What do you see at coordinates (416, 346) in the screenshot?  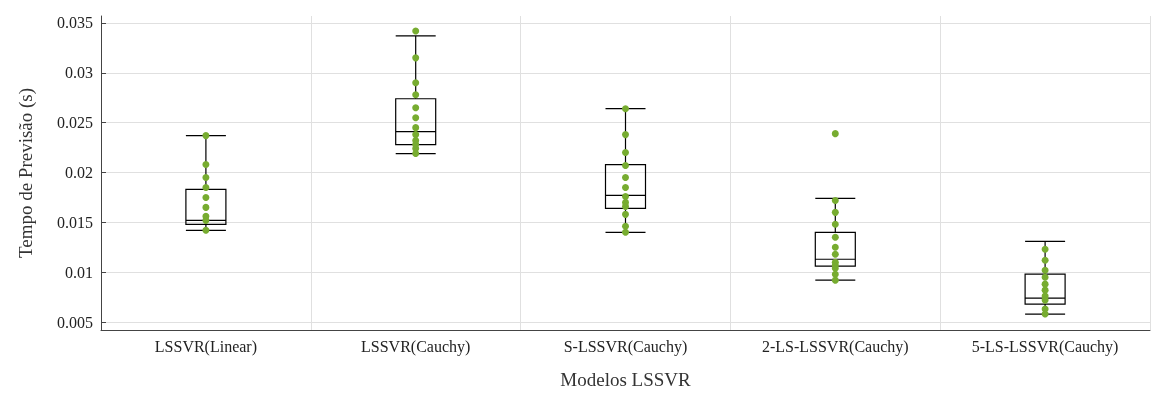 I see `x-tick-label: LSSVR(Cauchy)` at bounding box center [416, 346].